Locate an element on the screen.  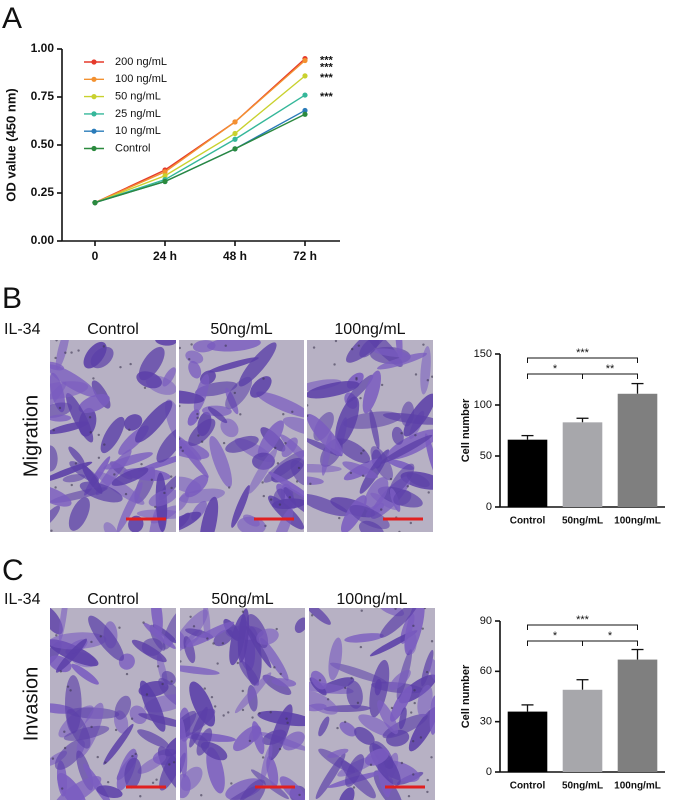
column-label: Control is located at coordinates (113, 329).